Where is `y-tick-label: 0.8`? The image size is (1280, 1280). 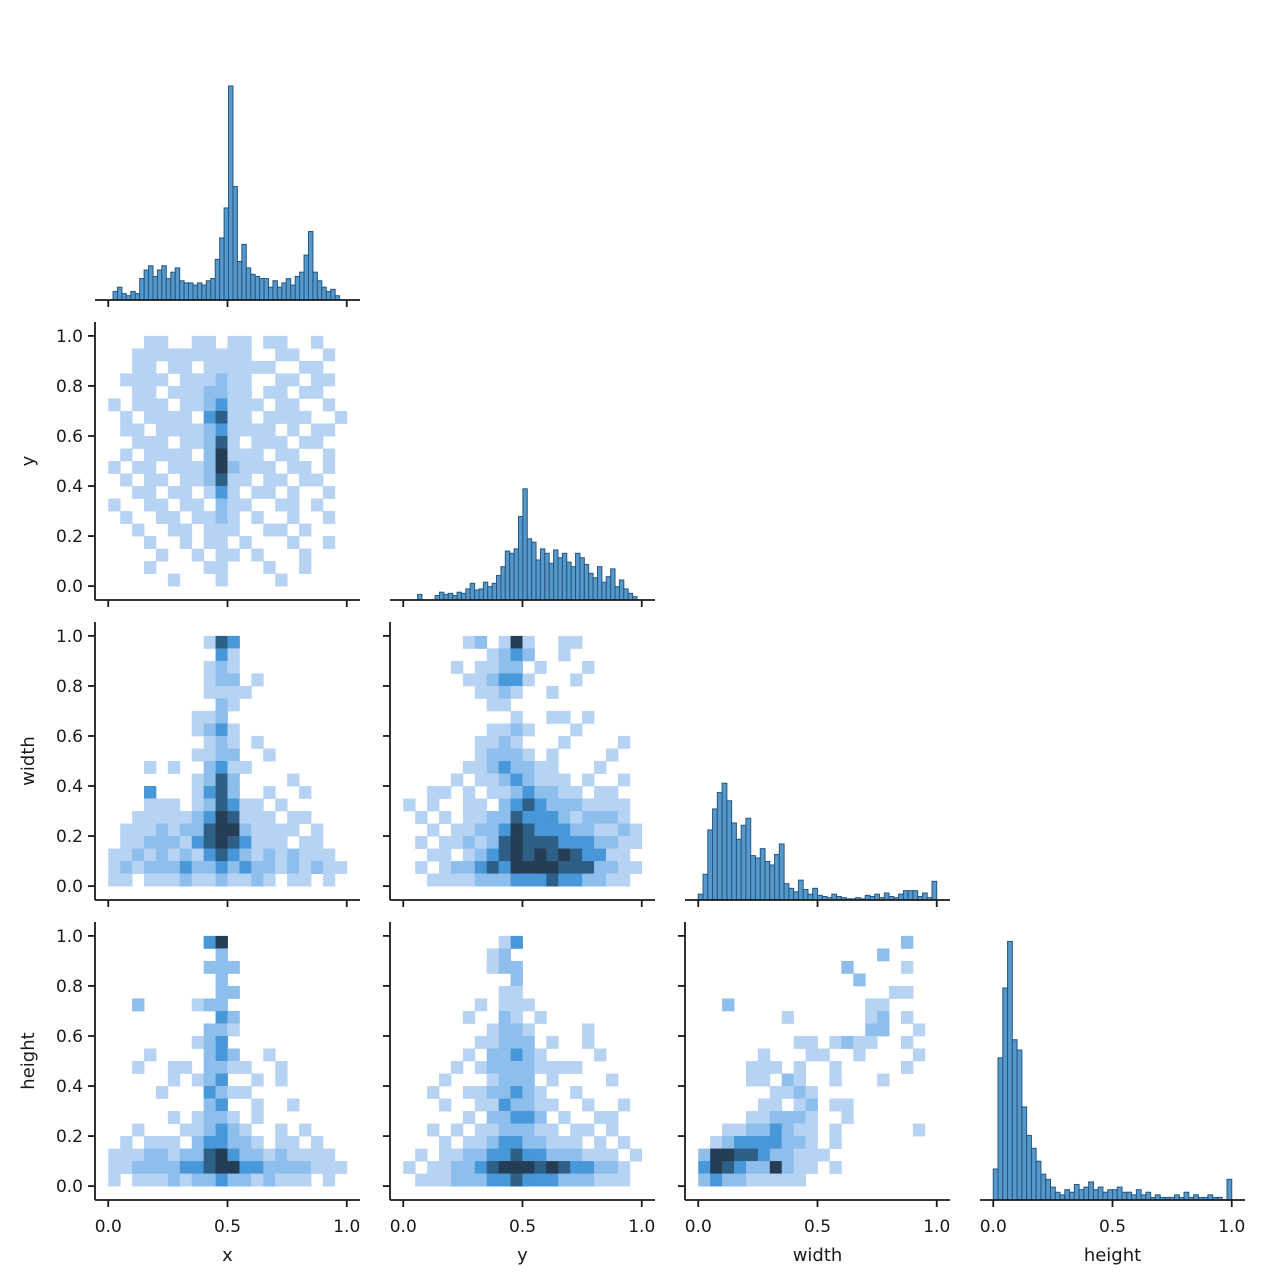
y-tick-label: 0.8 is located at coordinates (69, 987).